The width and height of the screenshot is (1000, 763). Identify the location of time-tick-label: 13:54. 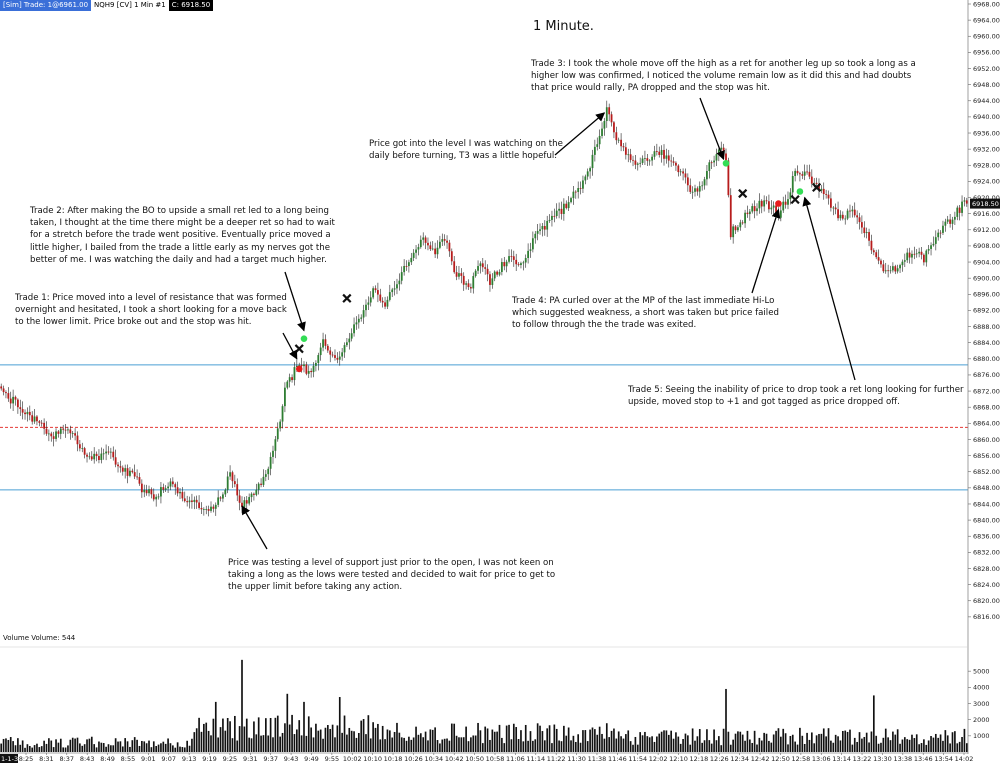
(943, 759).